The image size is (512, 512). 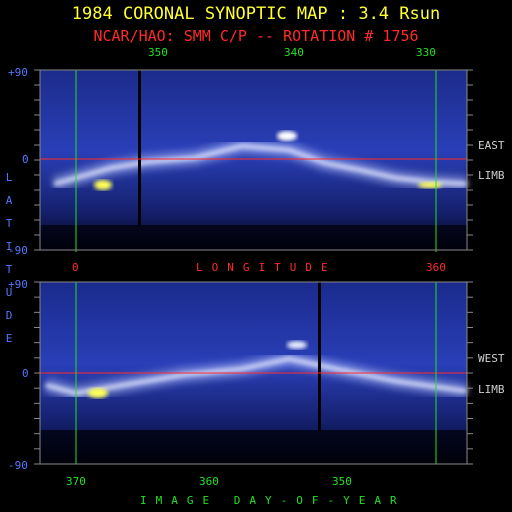 What do you see at coordinates (18, 465) in the screenshot?
I see `bottom-y-tick-minus90: -90` at bounding box center [18, 465].